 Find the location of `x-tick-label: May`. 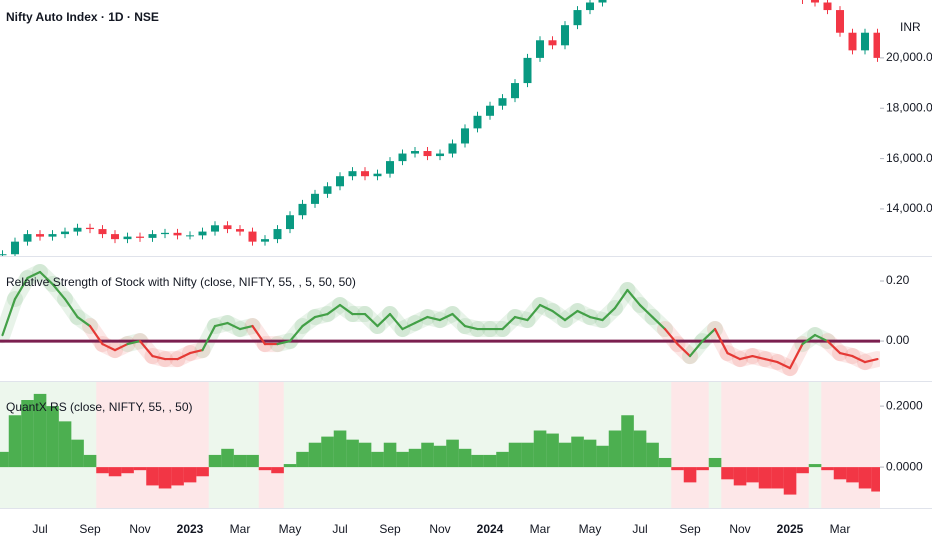

x-tick-label: May is located at coordinates (290, 529).